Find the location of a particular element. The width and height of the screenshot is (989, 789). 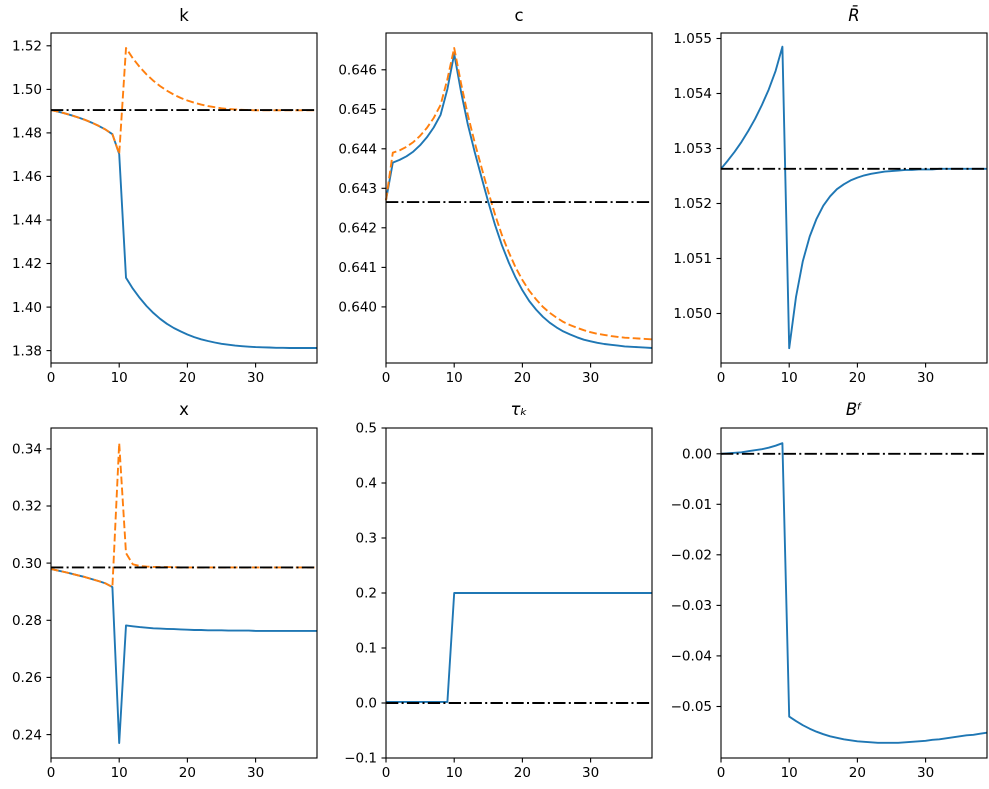

svg-text: −0.01 is located at coordinates (691, 505).